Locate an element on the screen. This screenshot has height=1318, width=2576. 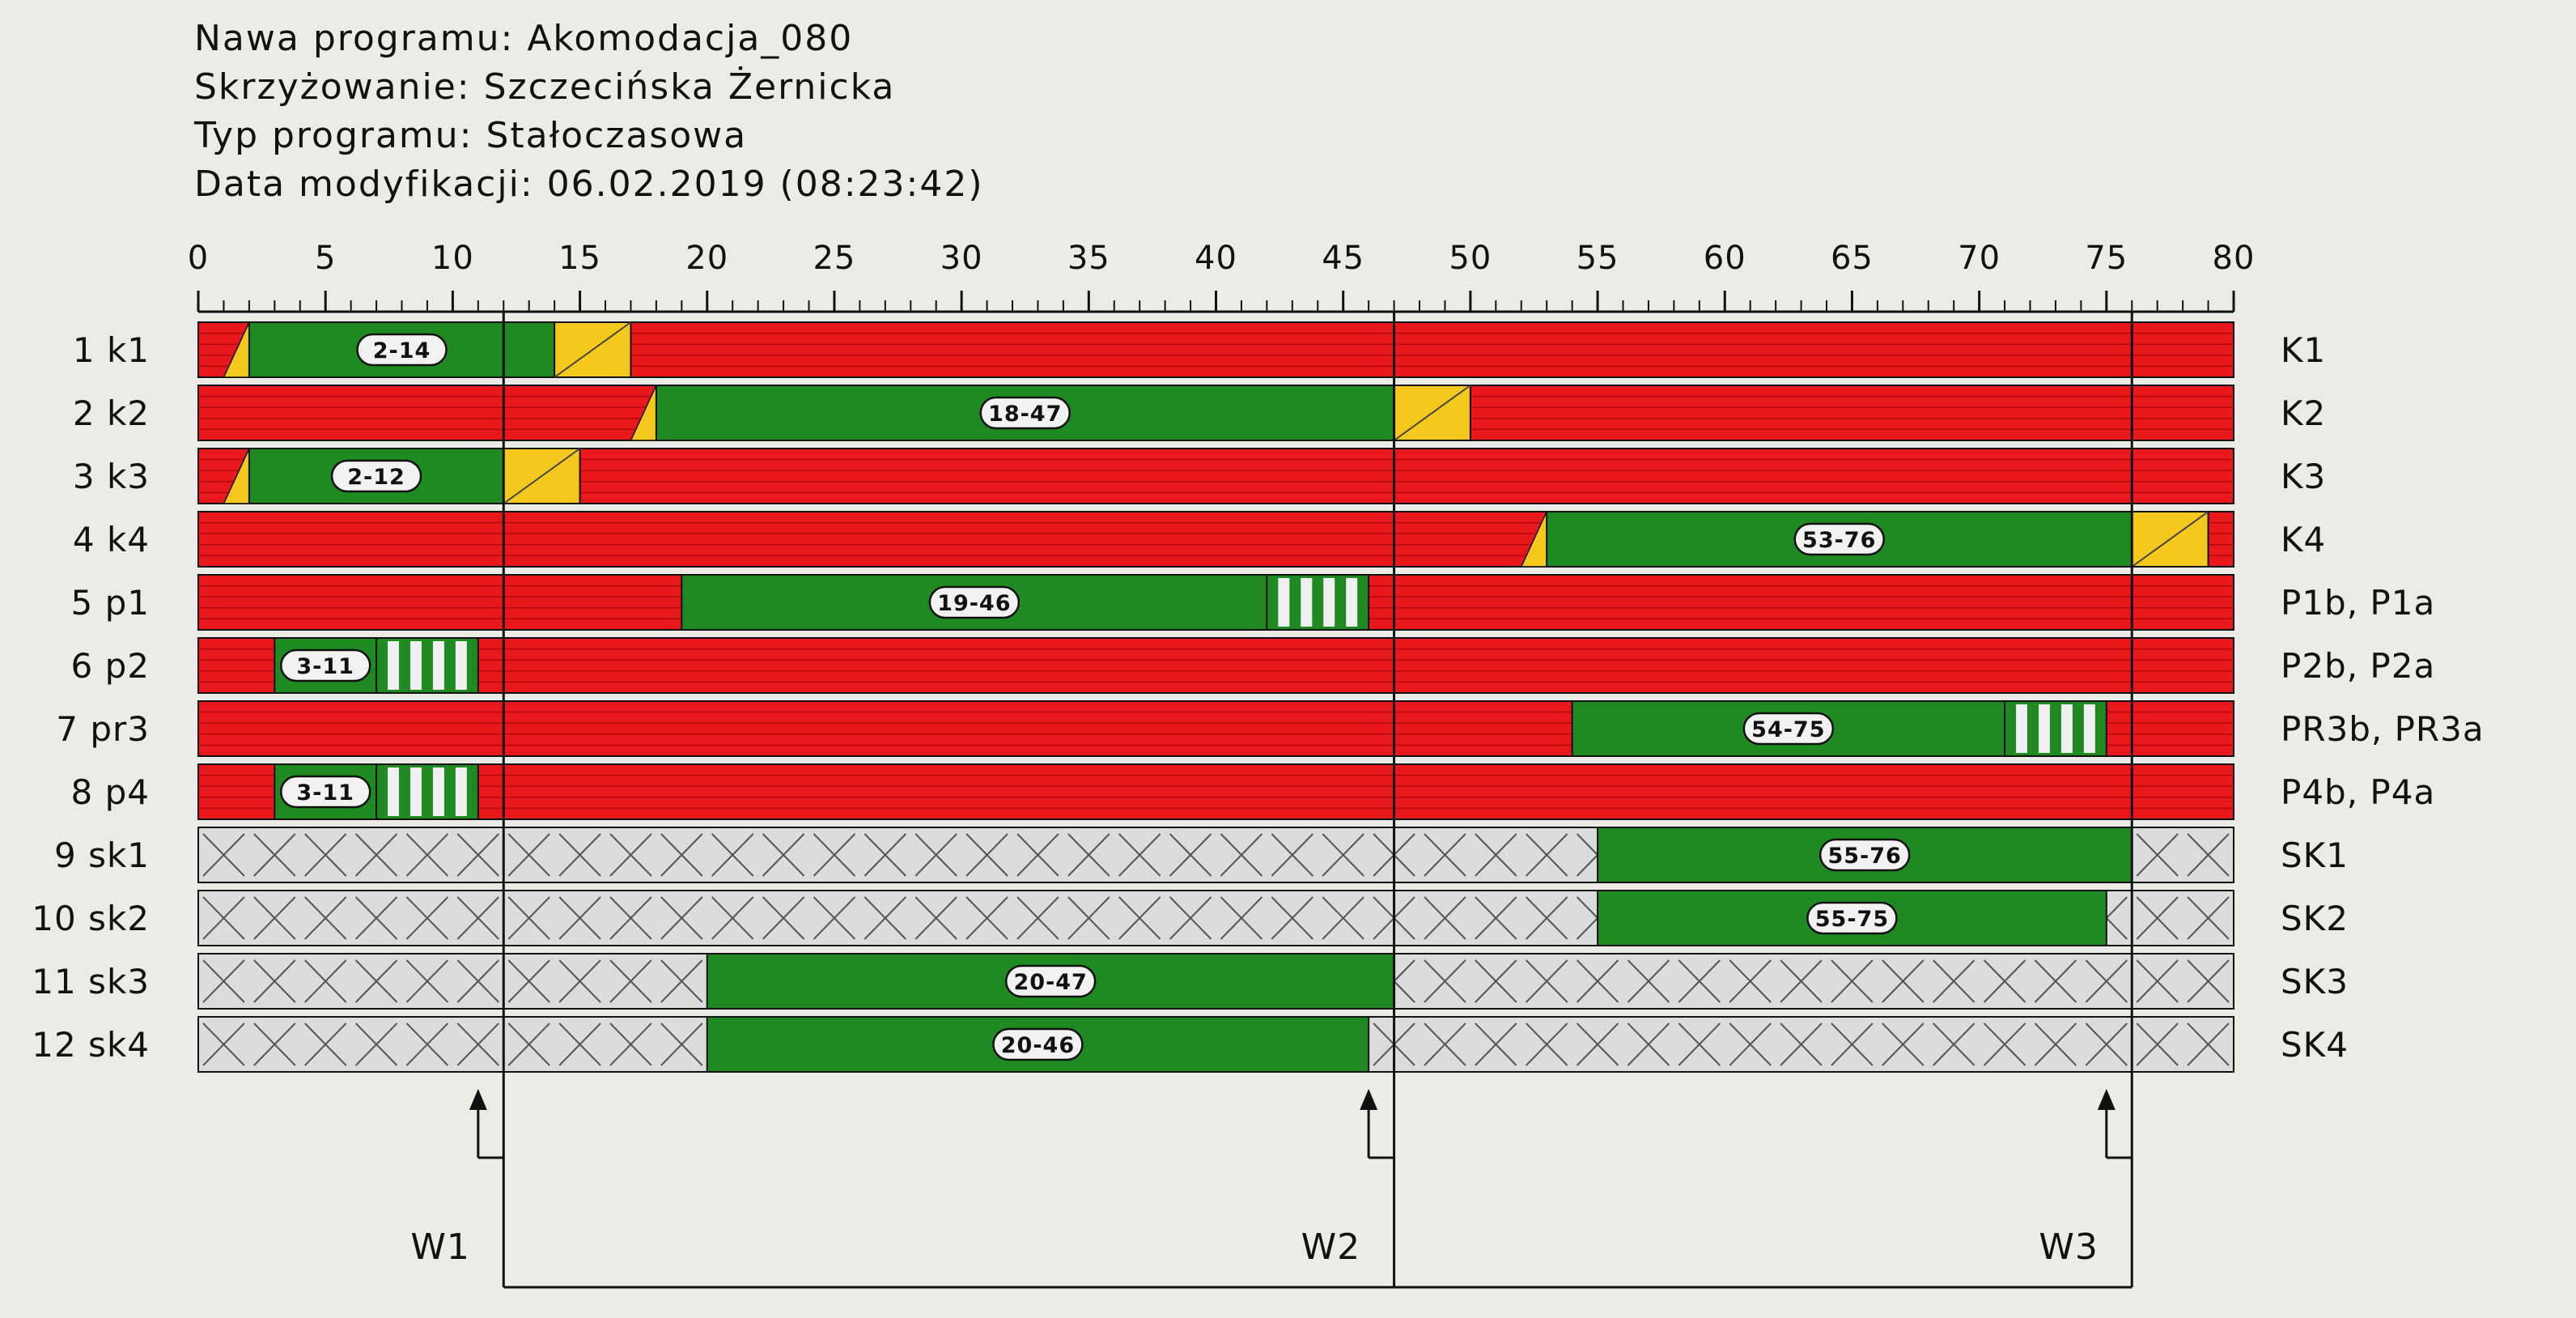
signal-head-label: P4b, P4a is located at coordinates (2358, 792).